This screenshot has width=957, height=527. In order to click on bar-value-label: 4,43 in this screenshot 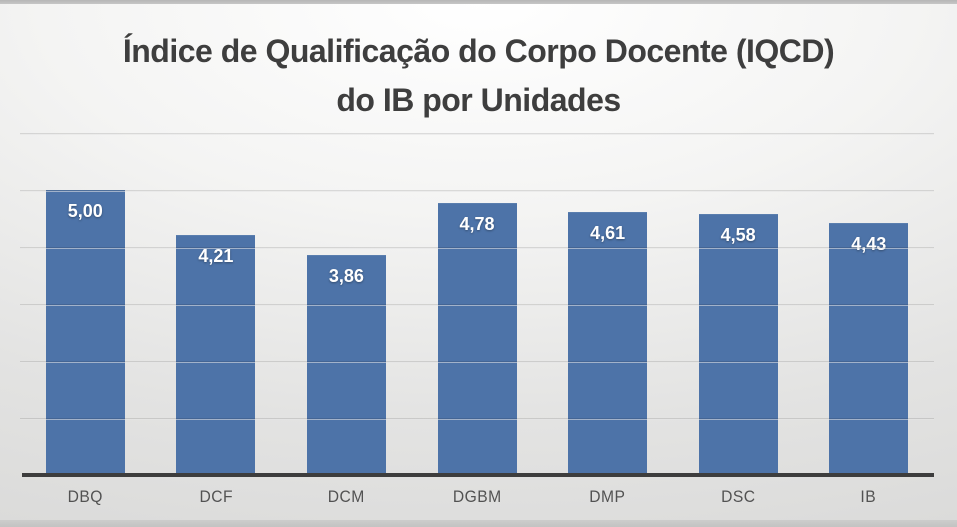, I will do `click(869, 243)`.